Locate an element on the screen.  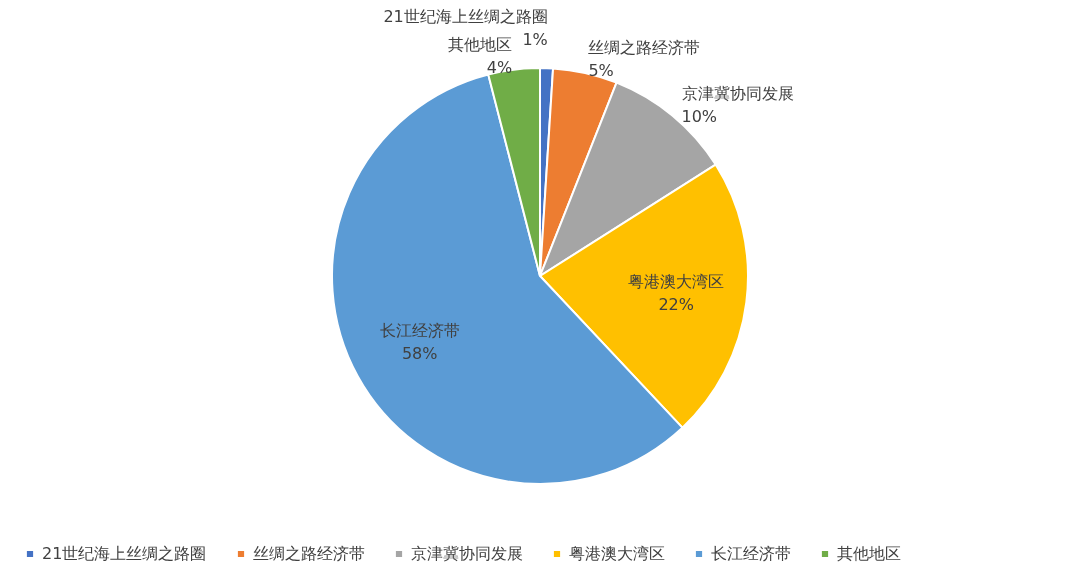
slice-label: 粤港澳大湾区 is located at coordinates (676, 282).